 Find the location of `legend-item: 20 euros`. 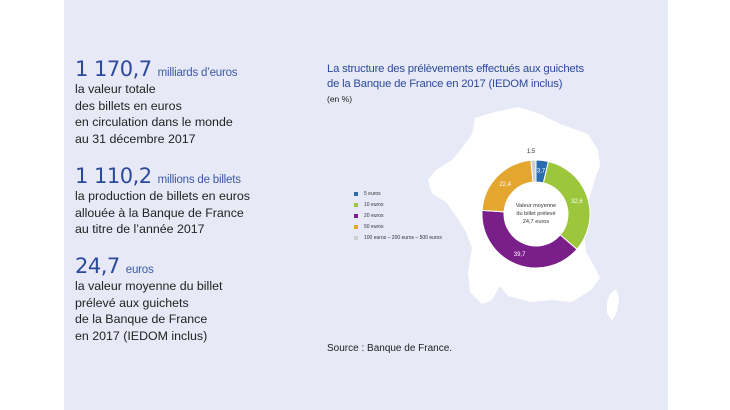

legend-item: 20 euros is located at coordinates (398, 215).